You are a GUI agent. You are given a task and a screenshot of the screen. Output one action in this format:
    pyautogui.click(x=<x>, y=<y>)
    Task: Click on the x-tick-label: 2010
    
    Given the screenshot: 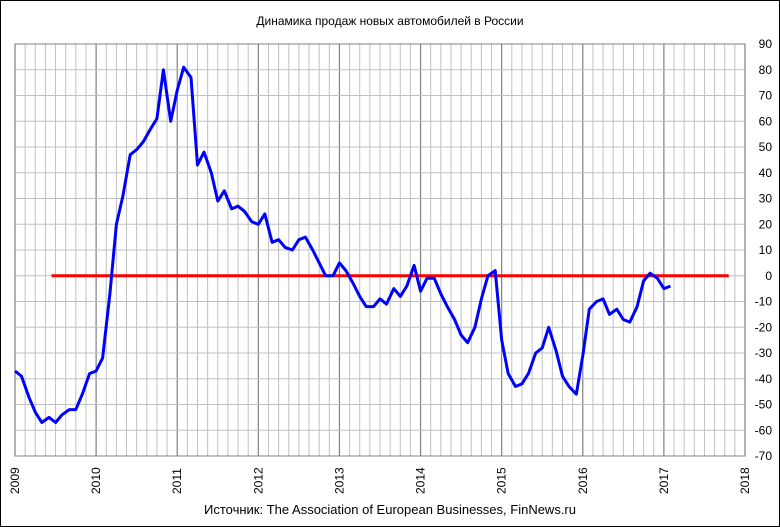 What is the action you would take?
    pyautogui.click(x=96, y=480)
    